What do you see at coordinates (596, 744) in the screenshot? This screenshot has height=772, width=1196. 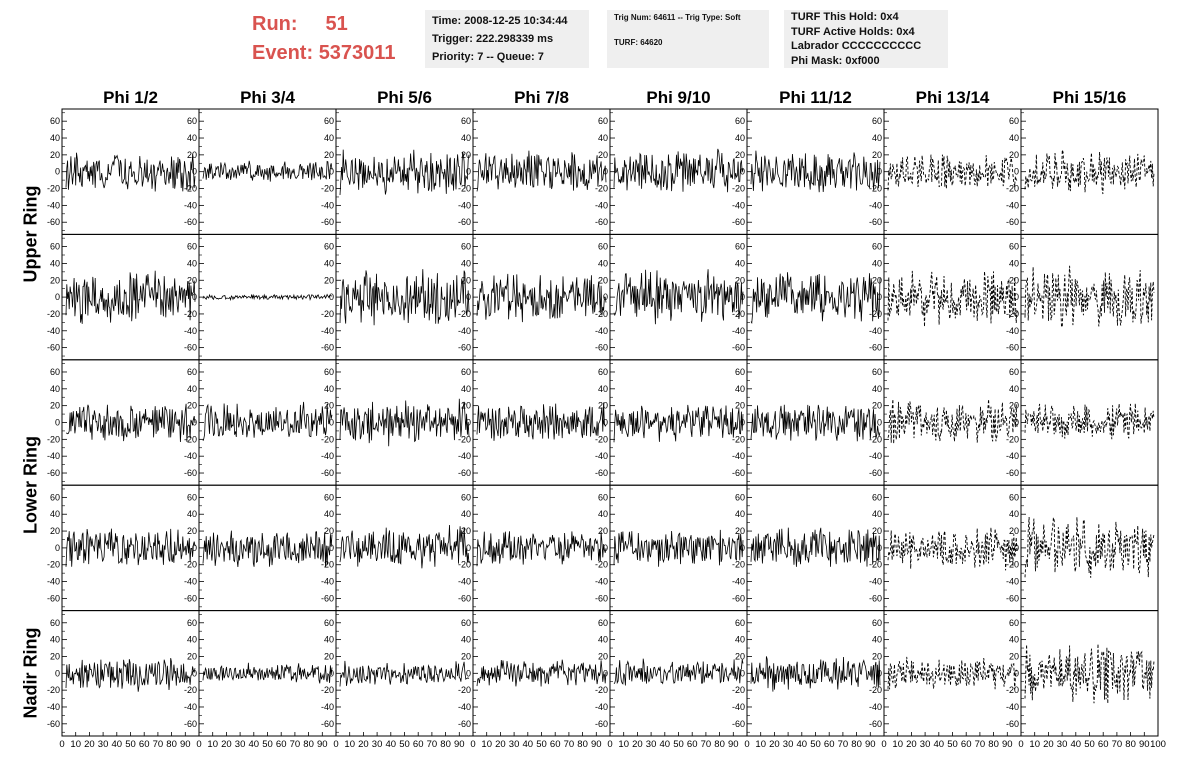 I see `x-tick-label: 90` at bounding box center [596, 744].